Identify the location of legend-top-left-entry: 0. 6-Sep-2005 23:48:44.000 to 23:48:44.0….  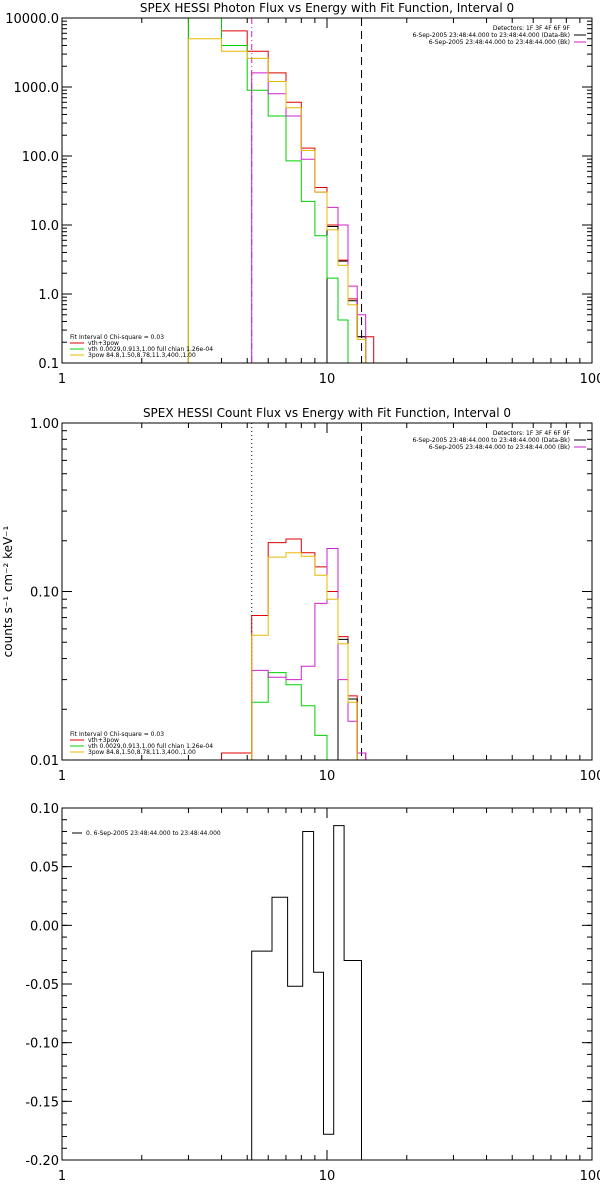
(153, 833).